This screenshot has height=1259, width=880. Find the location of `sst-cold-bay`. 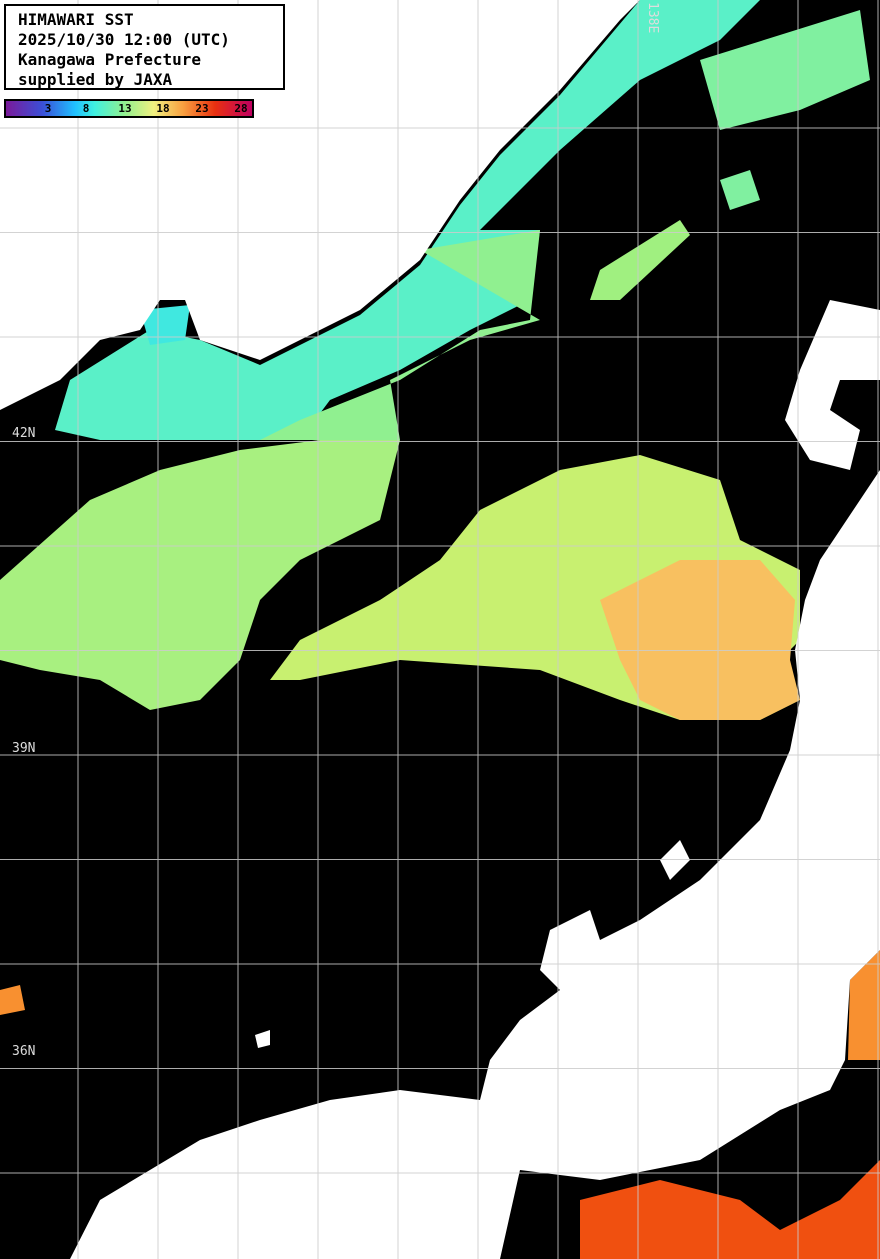

sst-cold-bay is located at coordinates (165, 325).